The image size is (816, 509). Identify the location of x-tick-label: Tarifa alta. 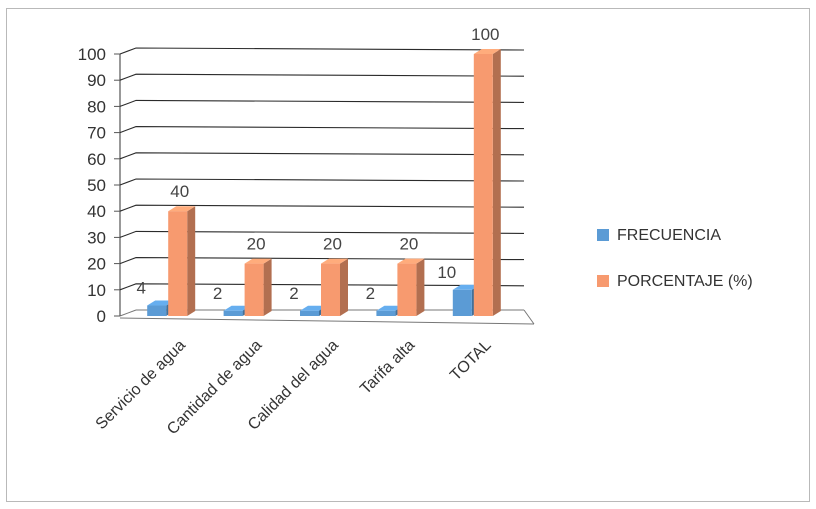
(387, 367).